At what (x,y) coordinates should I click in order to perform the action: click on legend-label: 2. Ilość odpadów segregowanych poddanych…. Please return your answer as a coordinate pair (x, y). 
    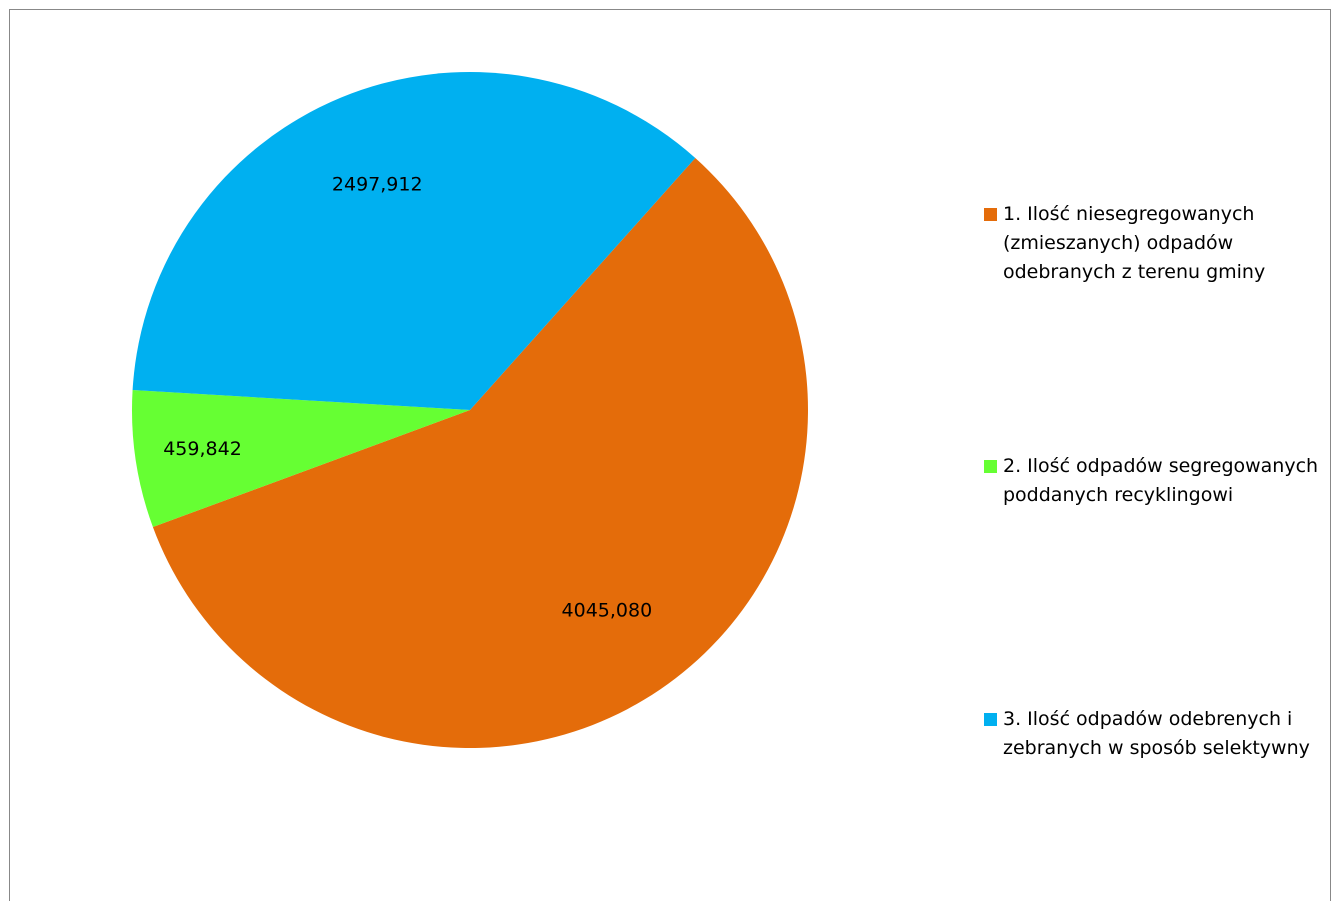
    Looking at the image, I should click on (1161, 480).